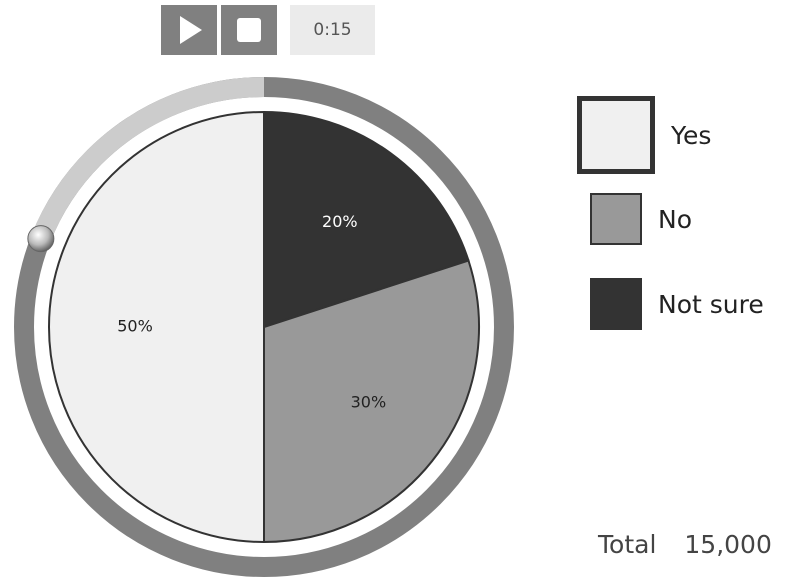 The height and width of the screenshot is (578, 805). I want to click on total-value: 15,000, so click(728, 544).